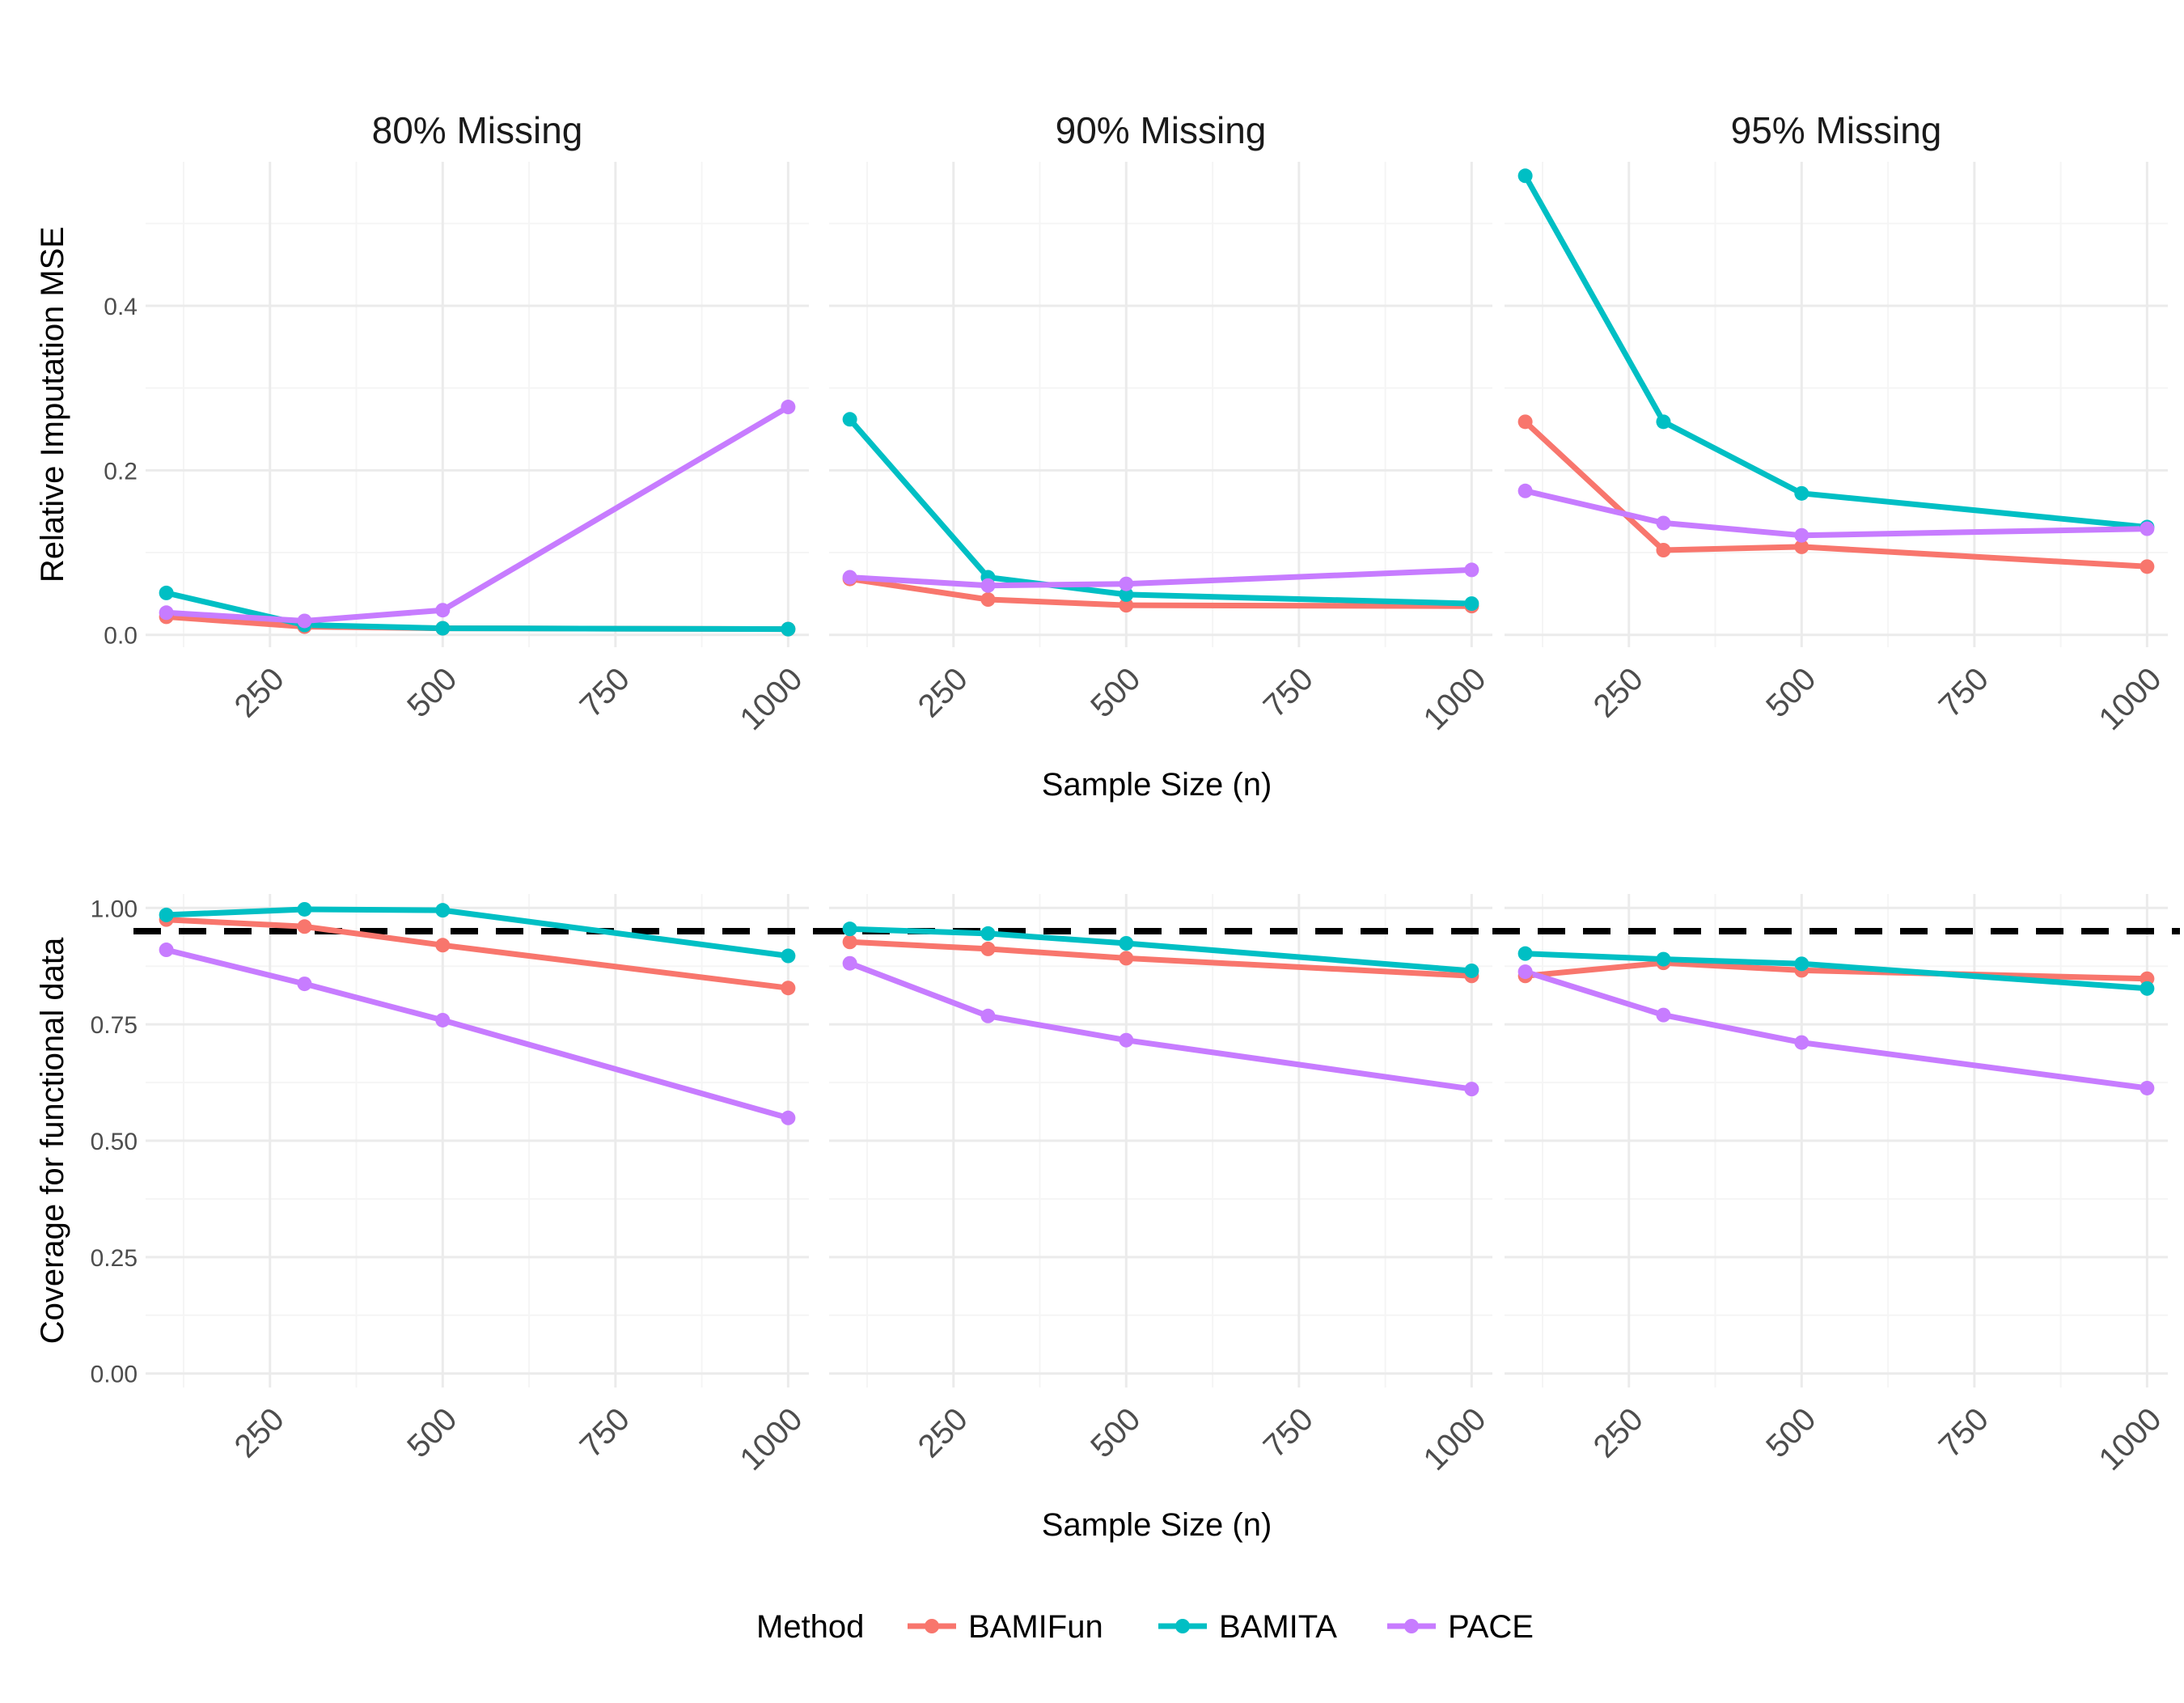 The image size is (2184, 1703). I want to click on y-tick-label: 0.75, so click(114, 1025).